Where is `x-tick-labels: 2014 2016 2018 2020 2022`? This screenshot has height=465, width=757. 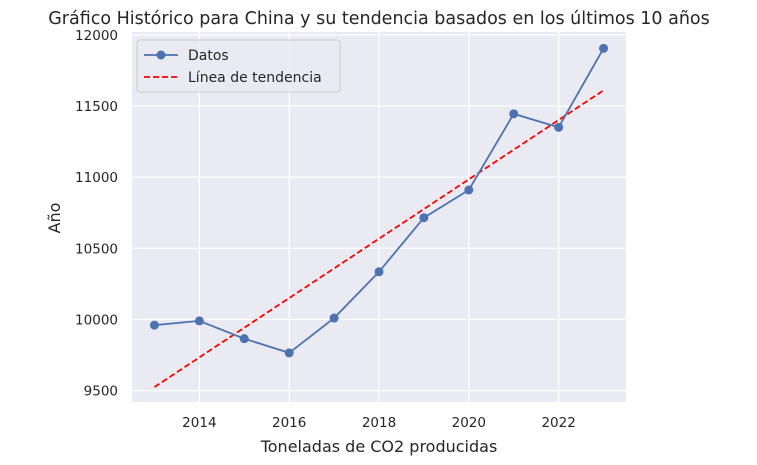
x-tick-labels: 2014 2016 2018 2020 2022 is located at coordinates (379, 423).